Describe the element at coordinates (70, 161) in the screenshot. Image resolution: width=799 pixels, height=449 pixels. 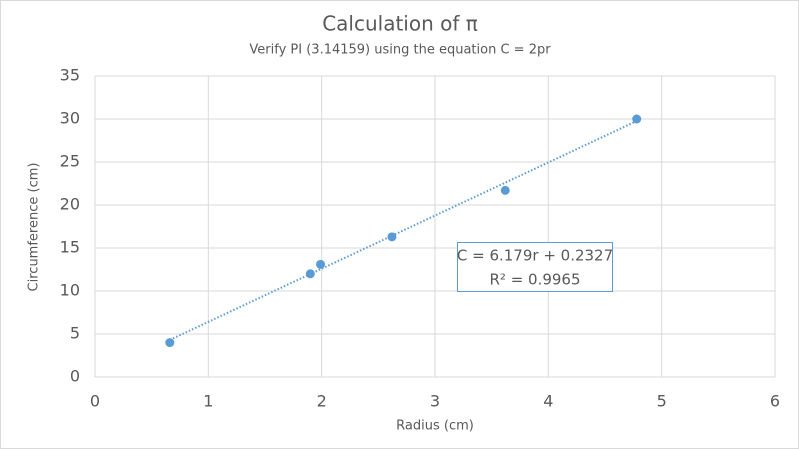
I see `y-tick-label: 25` at that location.